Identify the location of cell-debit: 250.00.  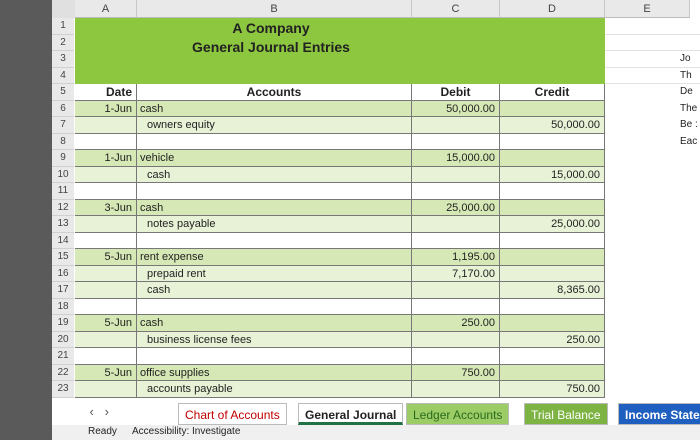
(456, 323).